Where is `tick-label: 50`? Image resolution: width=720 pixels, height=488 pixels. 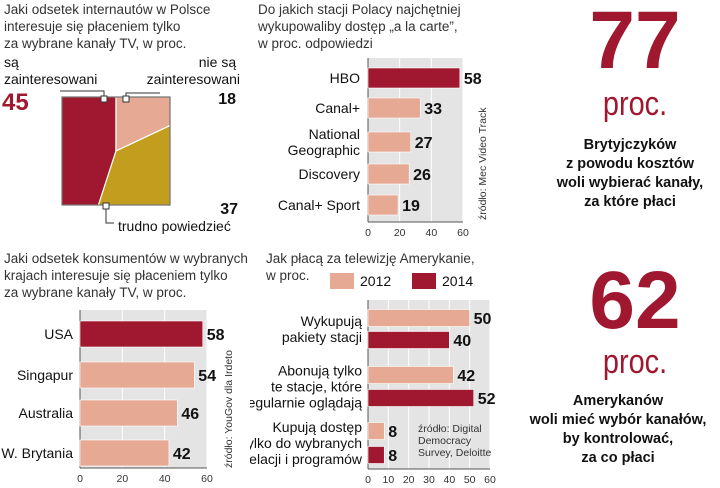 tick-label: 50 is located at coordinates (470, 480).